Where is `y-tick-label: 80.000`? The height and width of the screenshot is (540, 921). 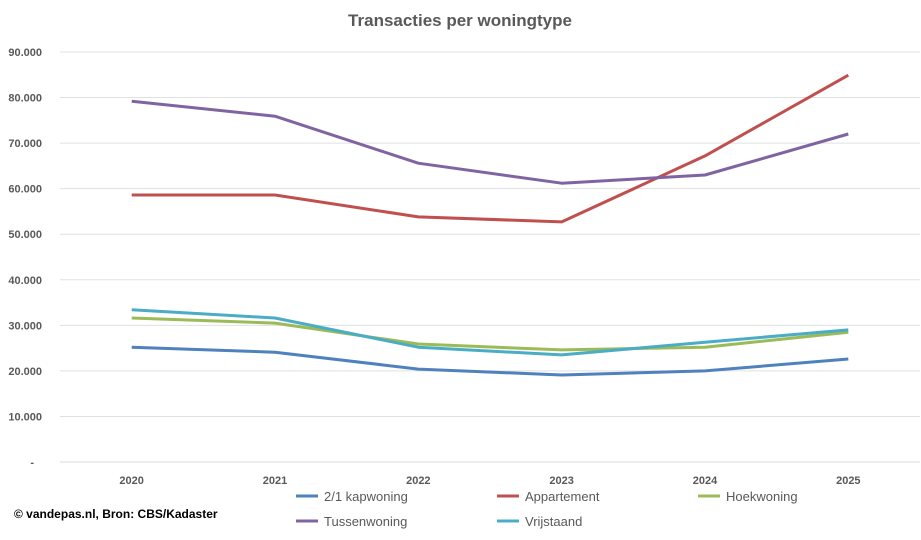
y-tick-label: 80.000 is located at coordinates (25, 99).